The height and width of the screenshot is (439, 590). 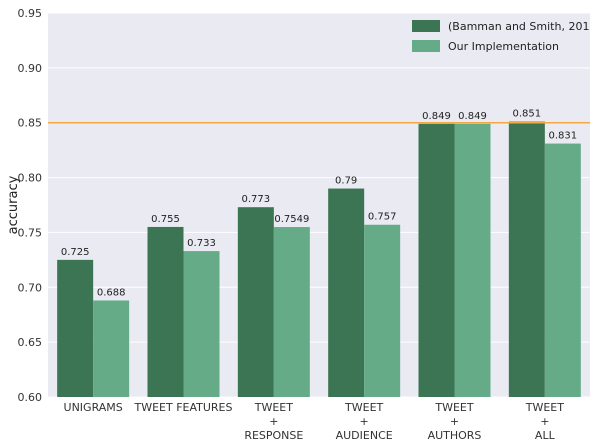 I want to click on data-label: 0.688, so click(x=111, y=292).